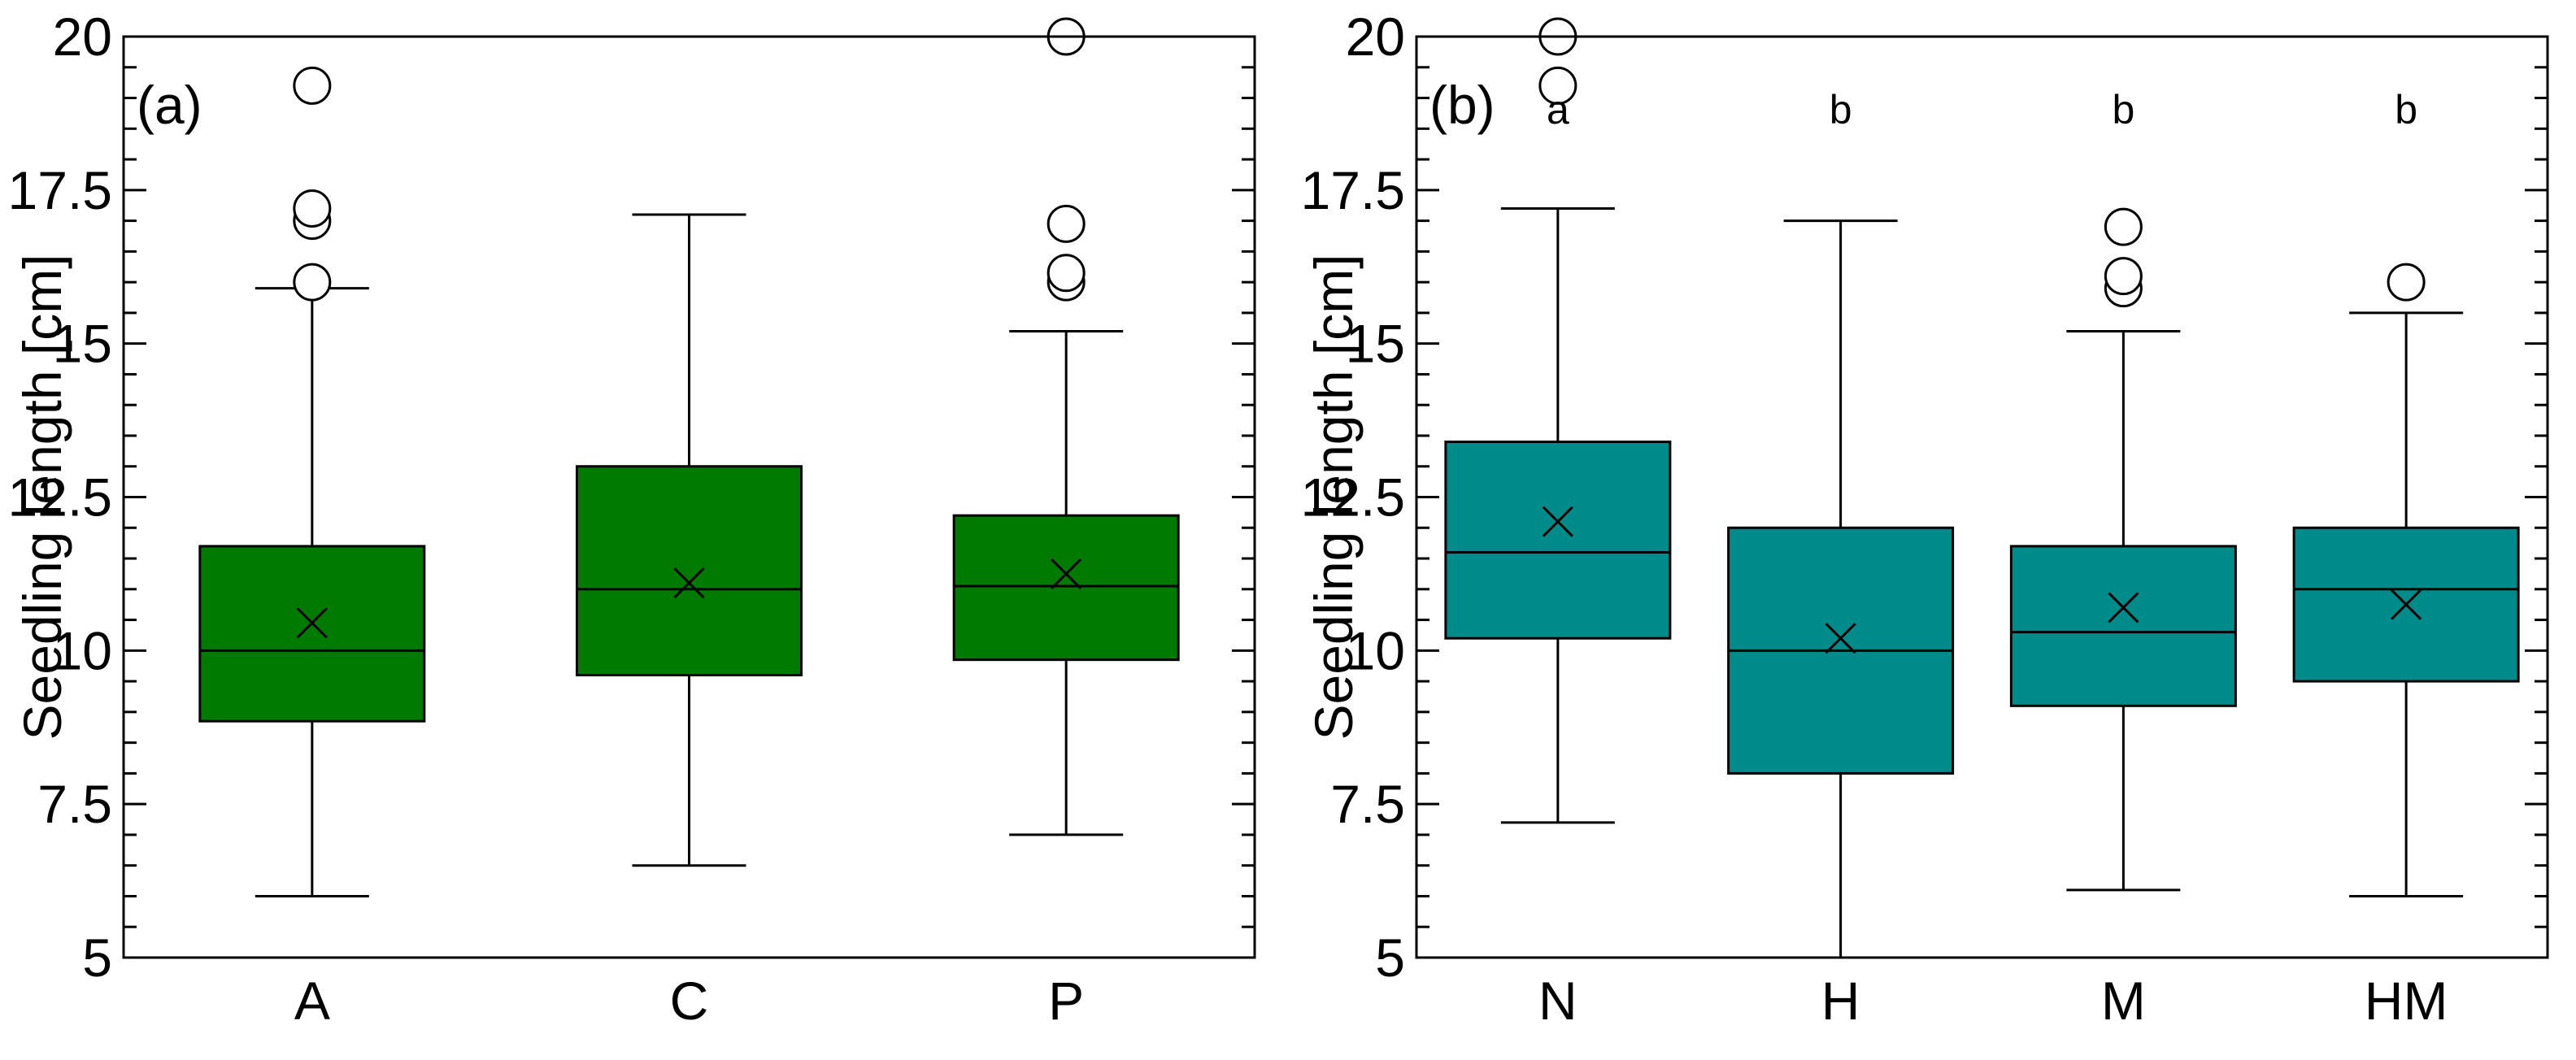 The width and height of the screenshot is (2576, 1060). What do you see at coordinates (2124, 1001) in the screenshot?
I see `x-tick-label: M` at bounding box center [2124, 1001].